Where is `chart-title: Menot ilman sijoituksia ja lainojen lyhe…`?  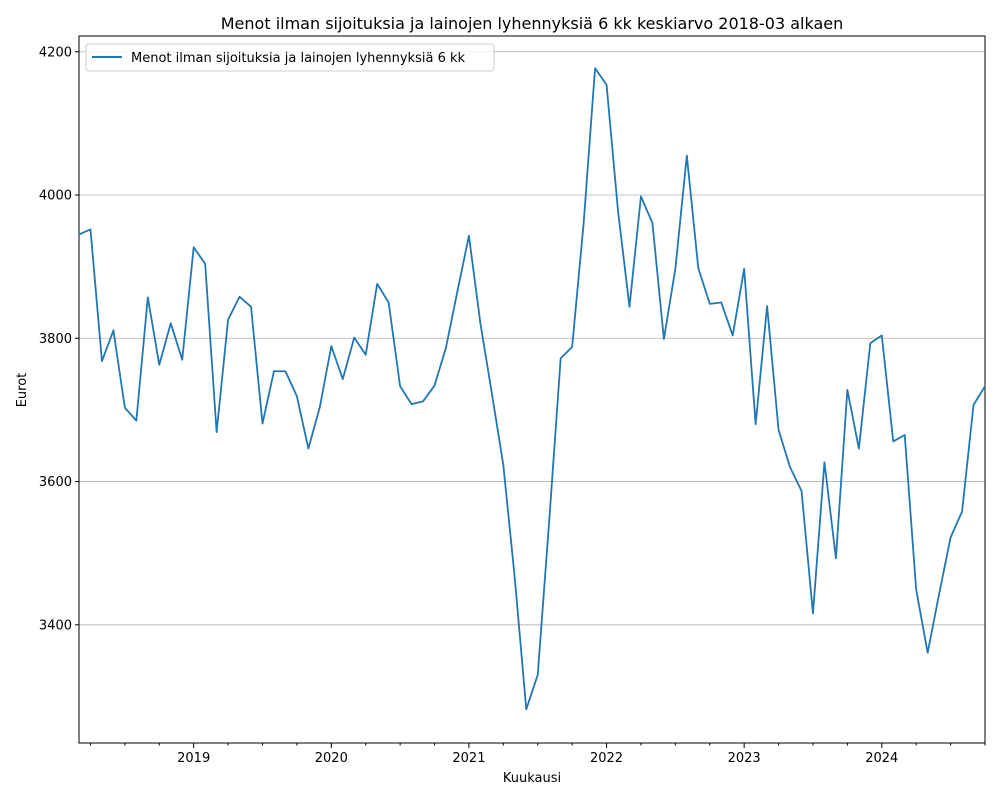
chart-title: Menot ilman sijoituksia ja lainojen lyhe… is located at coordinates (532, 23).